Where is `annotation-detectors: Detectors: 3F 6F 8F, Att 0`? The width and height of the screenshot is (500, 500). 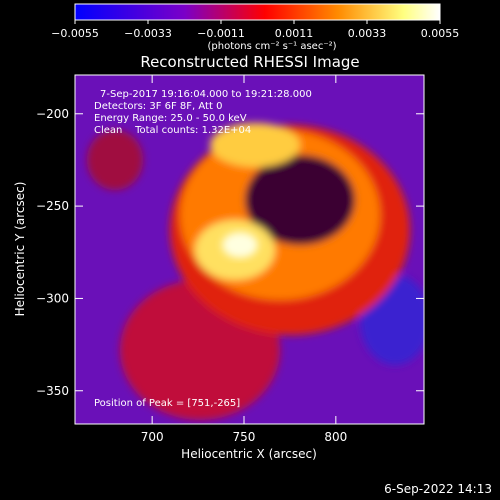 annotation-detectors: Detectors: 3F 6F 8F, Att 0 is located at coordinates (158, 106).